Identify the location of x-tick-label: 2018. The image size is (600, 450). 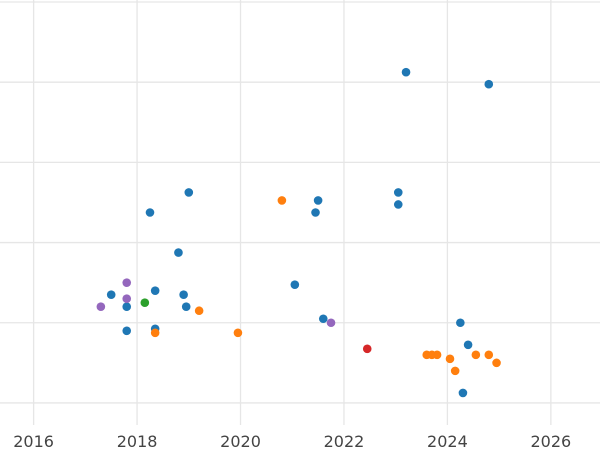
(137, 441).